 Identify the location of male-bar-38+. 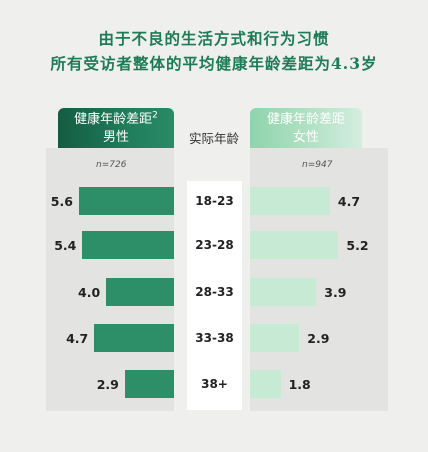
(149, 384).